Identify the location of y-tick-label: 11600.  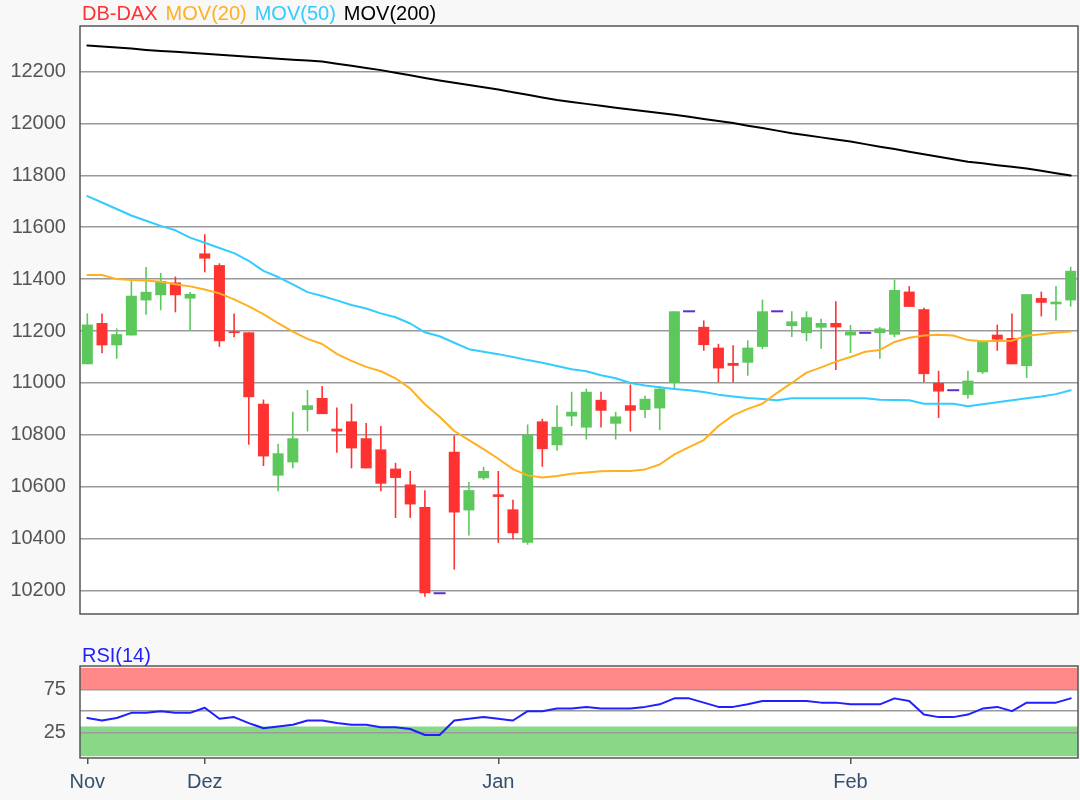
(38, 225).